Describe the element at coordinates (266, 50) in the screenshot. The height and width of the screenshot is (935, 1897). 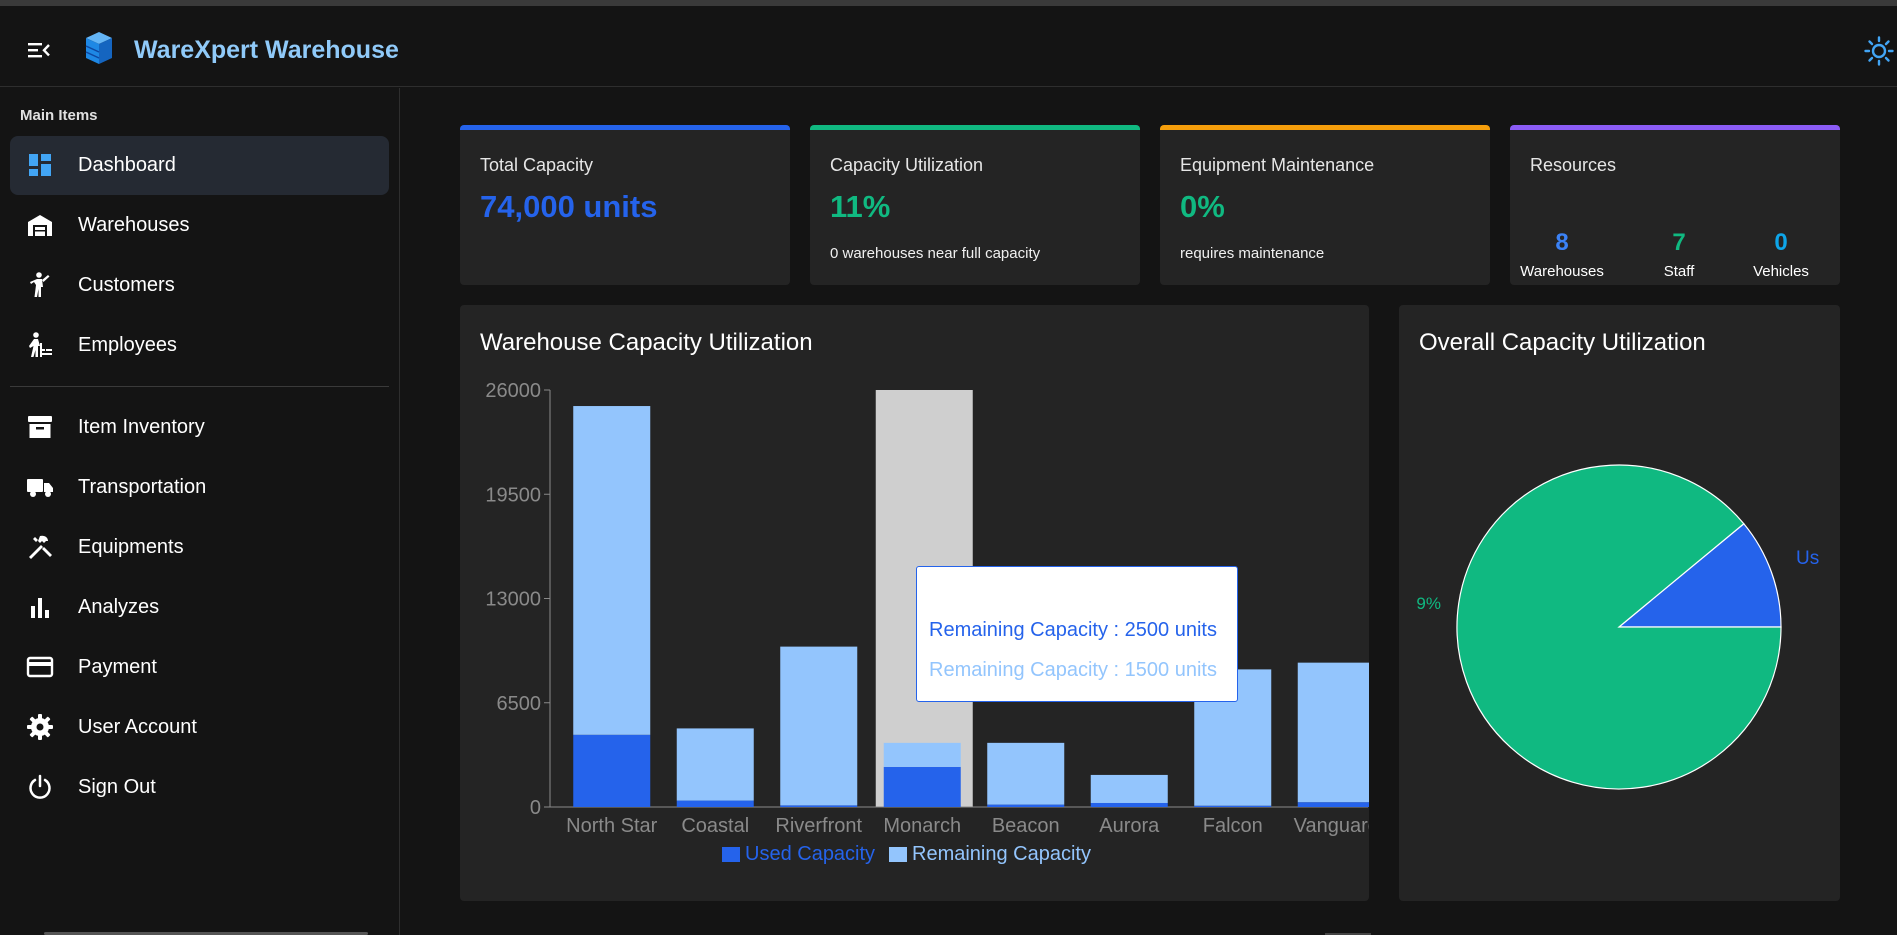
I see `app-title: WareXpert Warehouse` at that location.